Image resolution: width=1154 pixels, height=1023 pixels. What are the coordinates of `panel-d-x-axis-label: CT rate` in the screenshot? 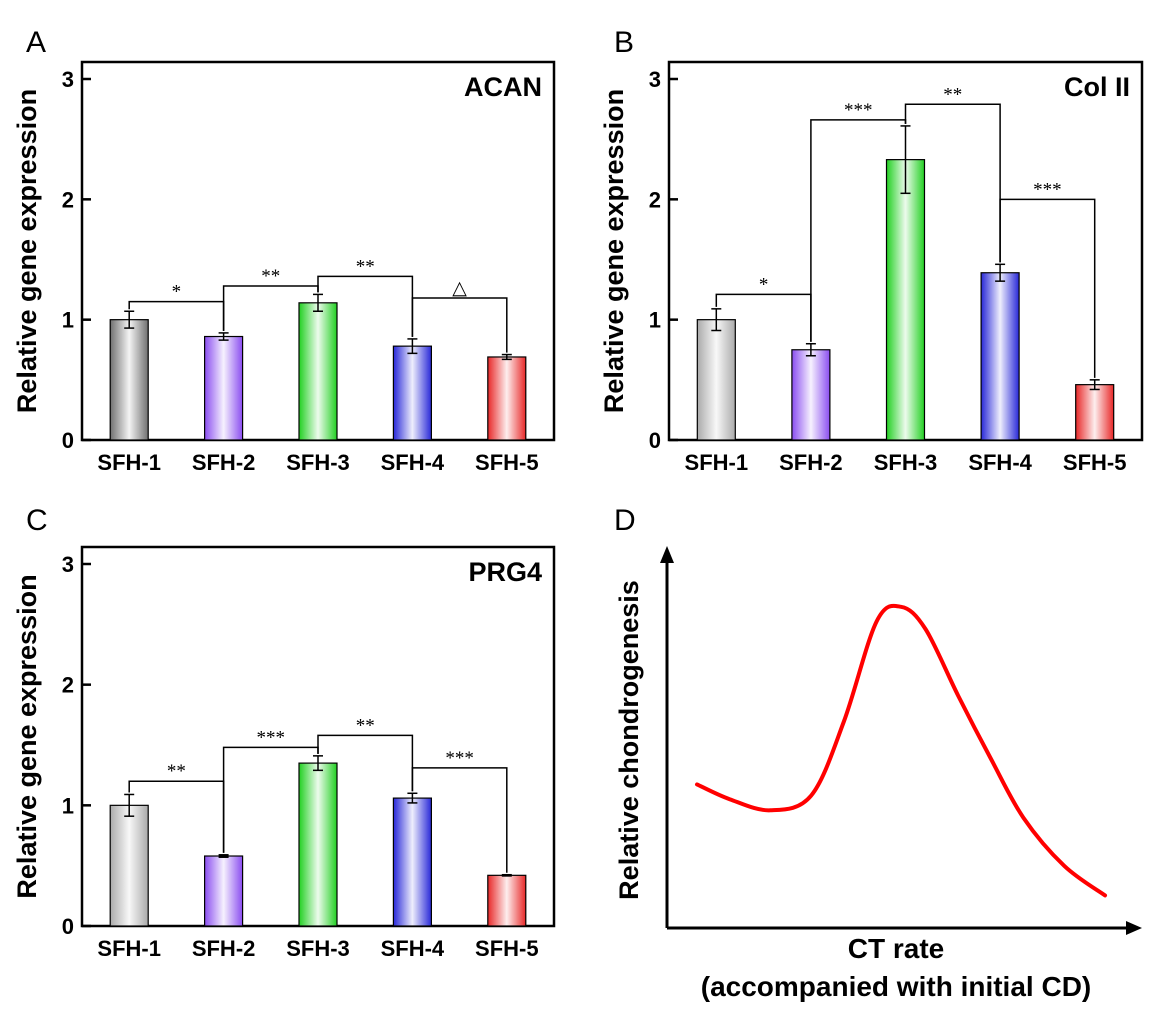 It's located at (896, 948).